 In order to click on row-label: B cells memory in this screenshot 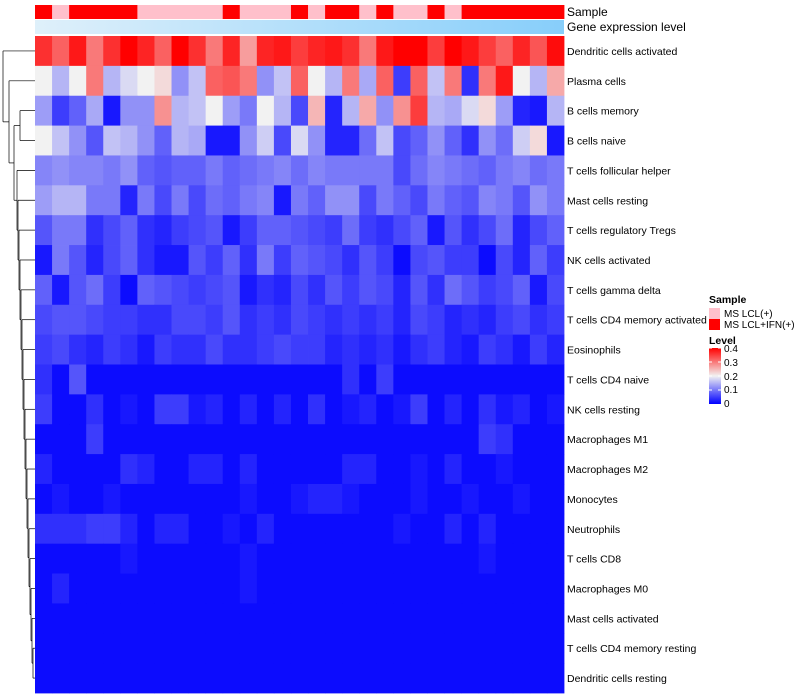, I will do `click(603, 112)`.